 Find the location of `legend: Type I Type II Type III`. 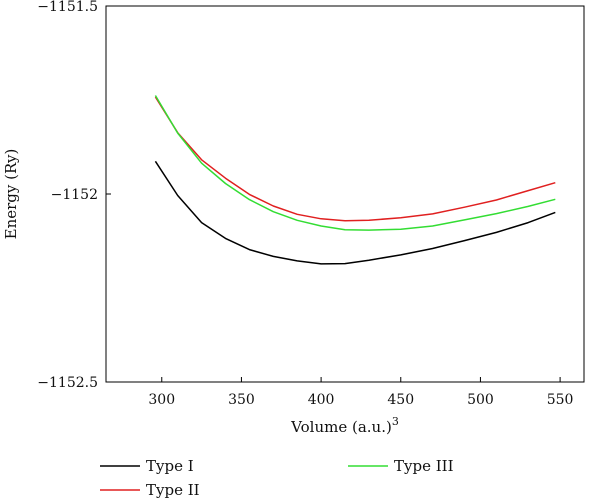

legend: Type I Type II Type III is located at coordinates (277, 478).